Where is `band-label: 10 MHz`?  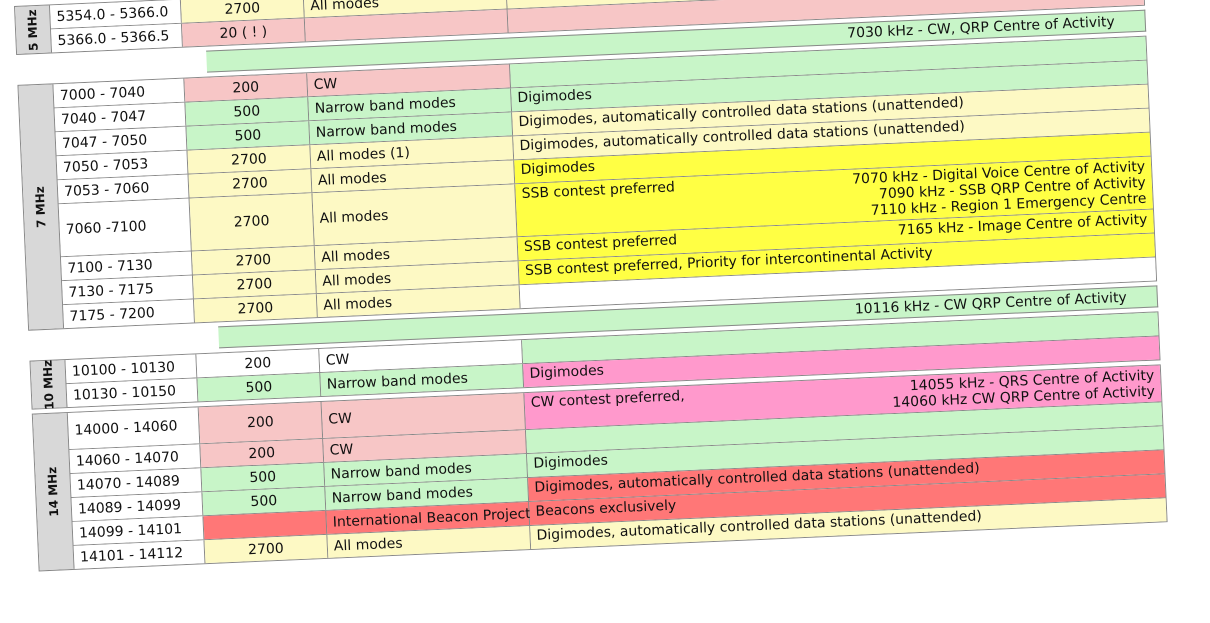 band-label: 10 MHz is located at coordinates (48, 384).